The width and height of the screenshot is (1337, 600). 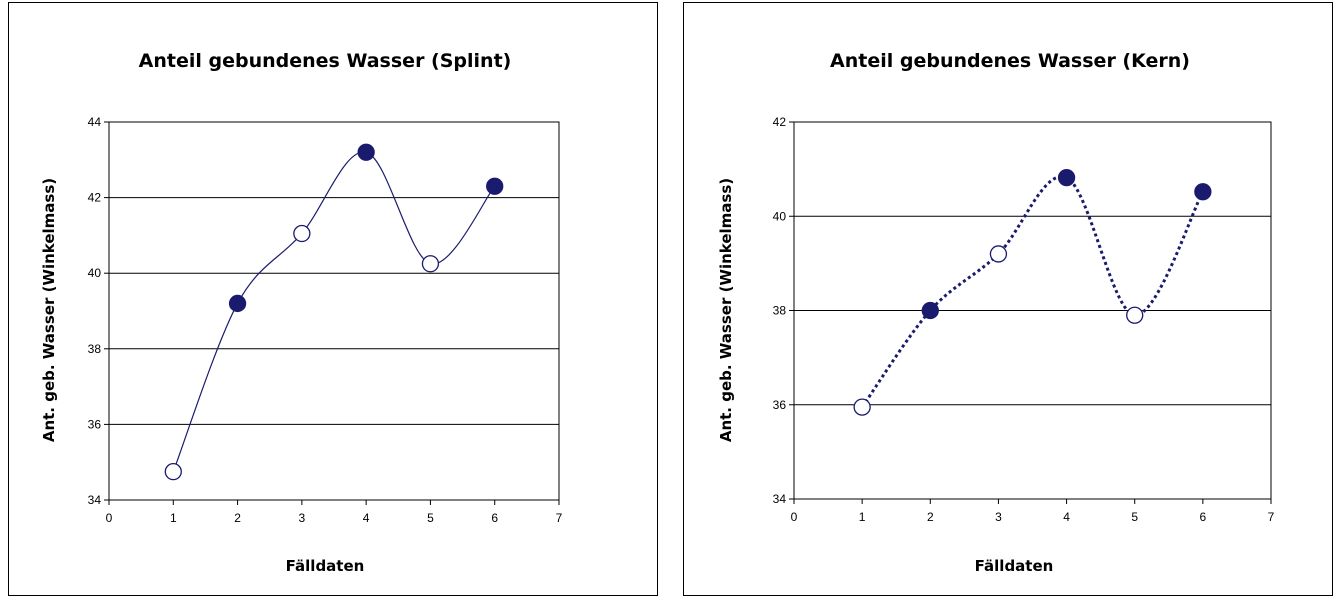 What do you see at coordinates (95, 122) in the screenshot?
I see `y-tick-label: 44` at bounding box center [95, 122].